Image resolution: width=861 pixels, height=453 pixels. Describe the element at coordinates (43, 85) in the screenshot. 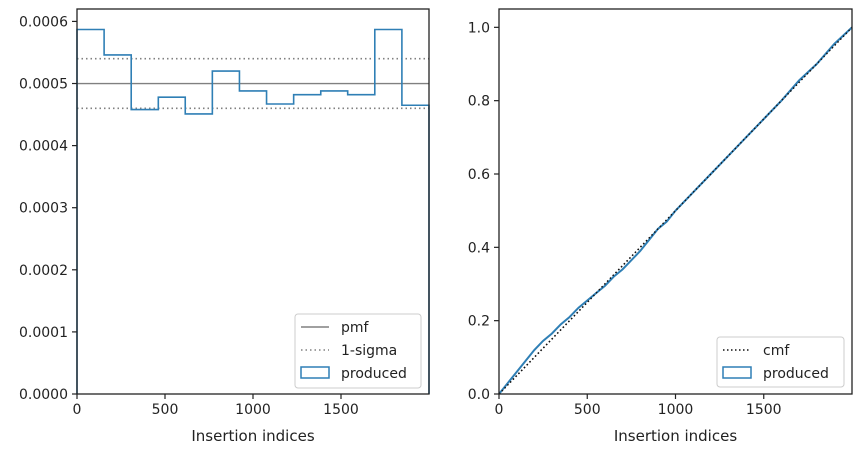

I see `y-tick-label: 0.0005` at that location.